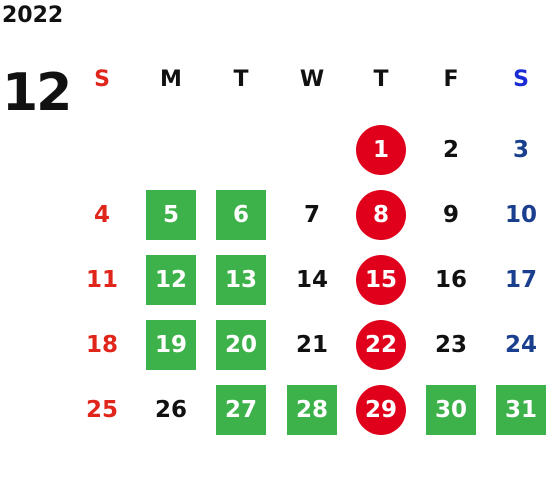 The image size is (548, 503). I want to click on weekday-header-fri: F, so click(451, 79).